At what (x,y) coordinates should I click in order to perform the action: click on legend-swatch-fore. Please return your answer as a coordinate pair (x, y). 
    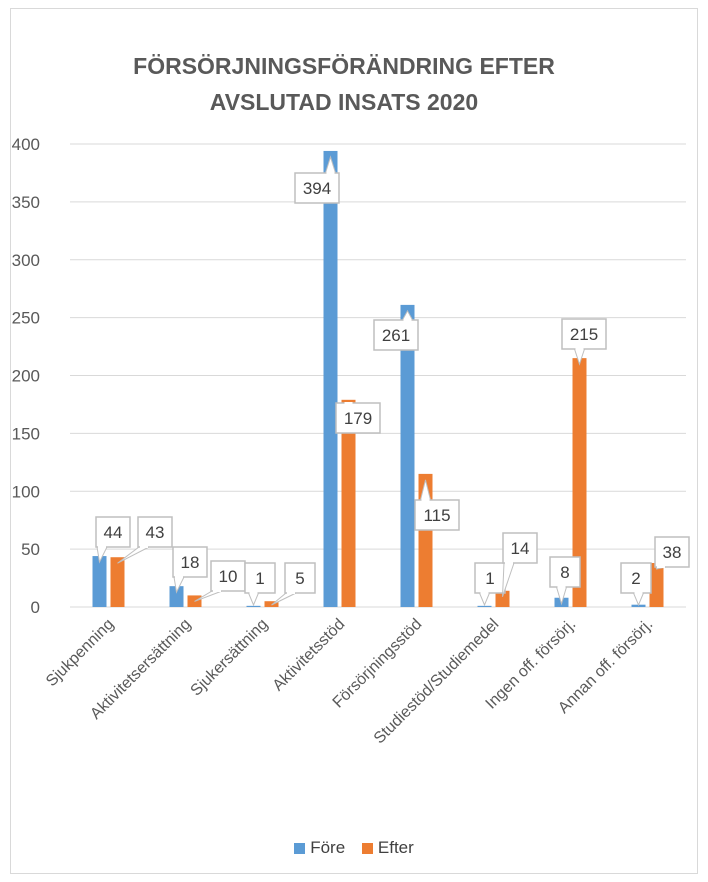
    Looking at the image, I should click on (300, 848).